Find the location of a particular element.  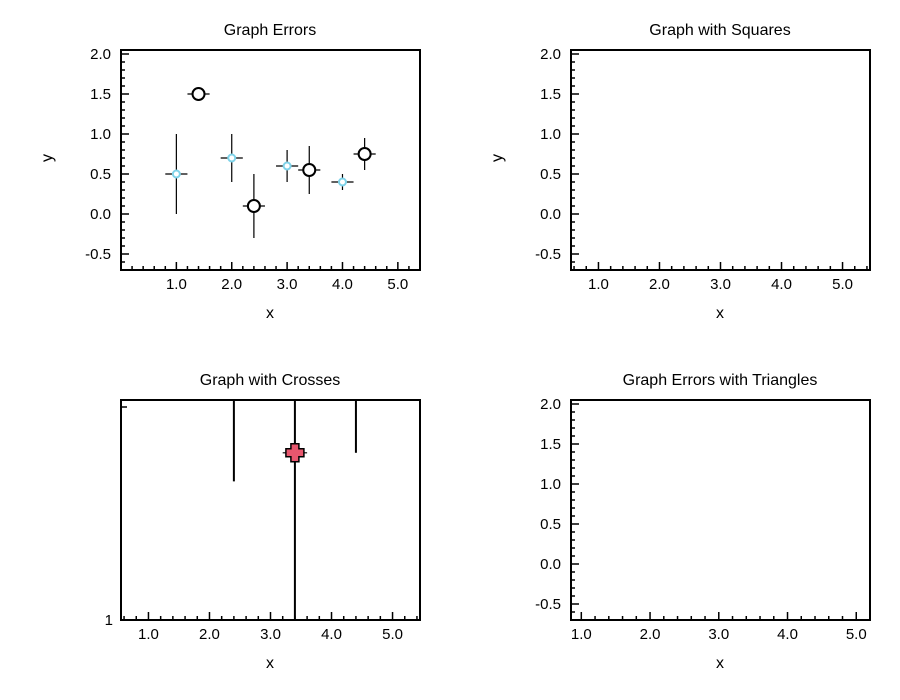

chart-title: Graph Errors is located at coordinates (270, 30).